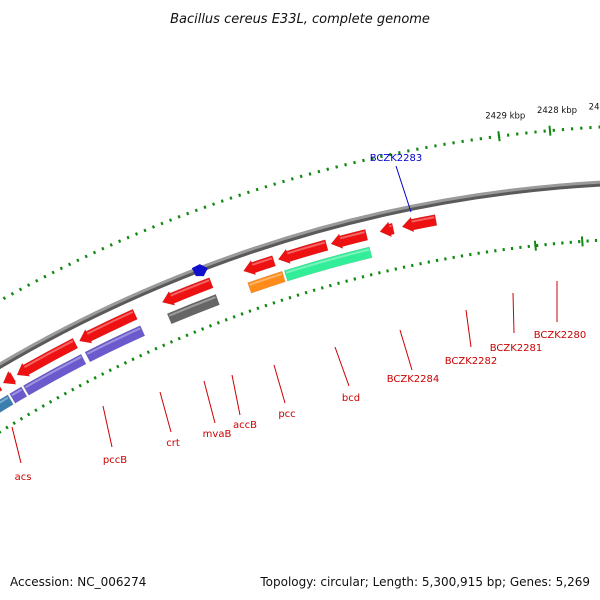  Describe the element at coordinates (286, 414) in the screenshot. I see `gene-label: pcc` at that location.